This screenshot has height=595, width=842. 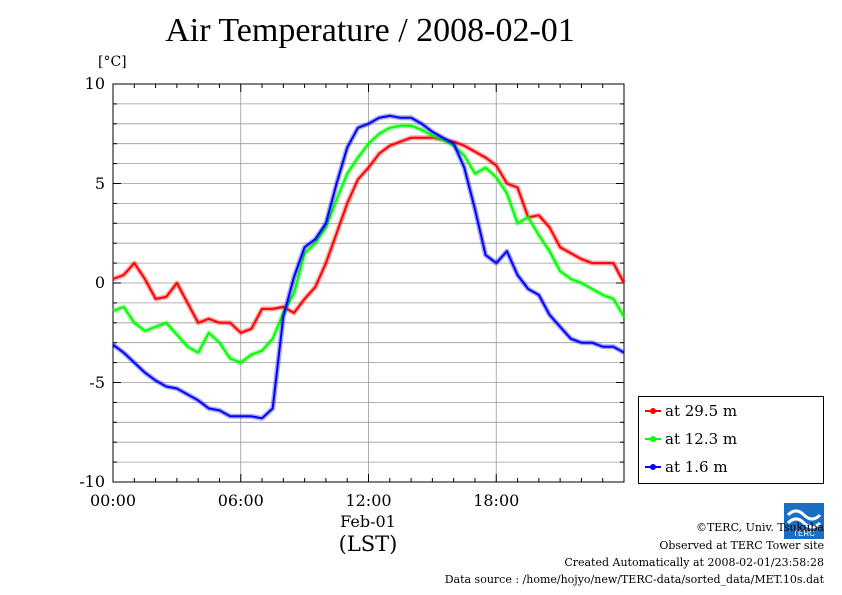 What do you see at coordinates (113, 500) in the screenshot?
I see `x-tick-label: 00:00` at bounding box center [113, 500].